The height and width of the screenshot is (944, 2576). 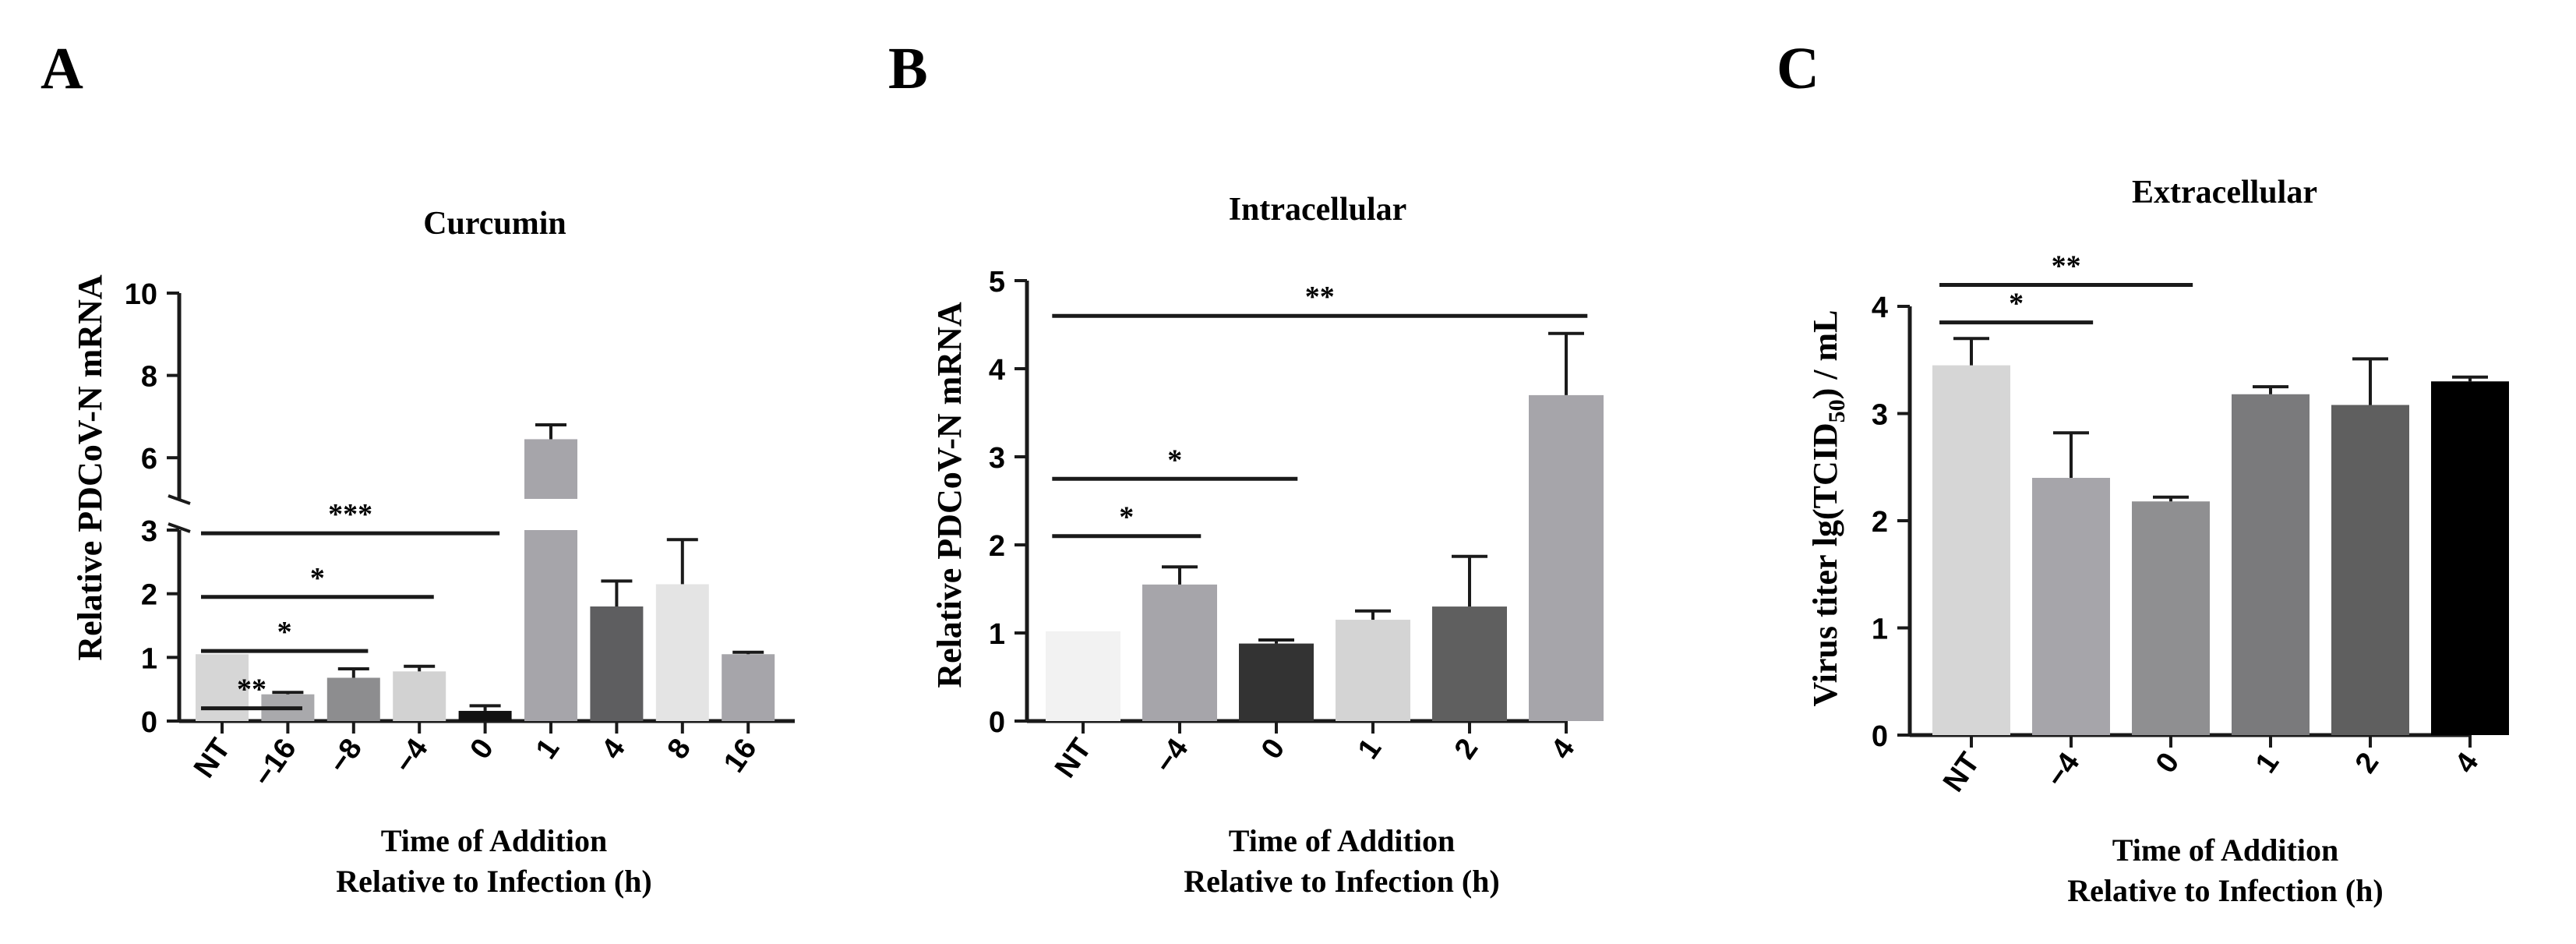 What do you see at coordinates (1961, 772) in the screenshot?
I see `panel-c-x-tick-label-0: NT` at bounding box center [1961, 772].